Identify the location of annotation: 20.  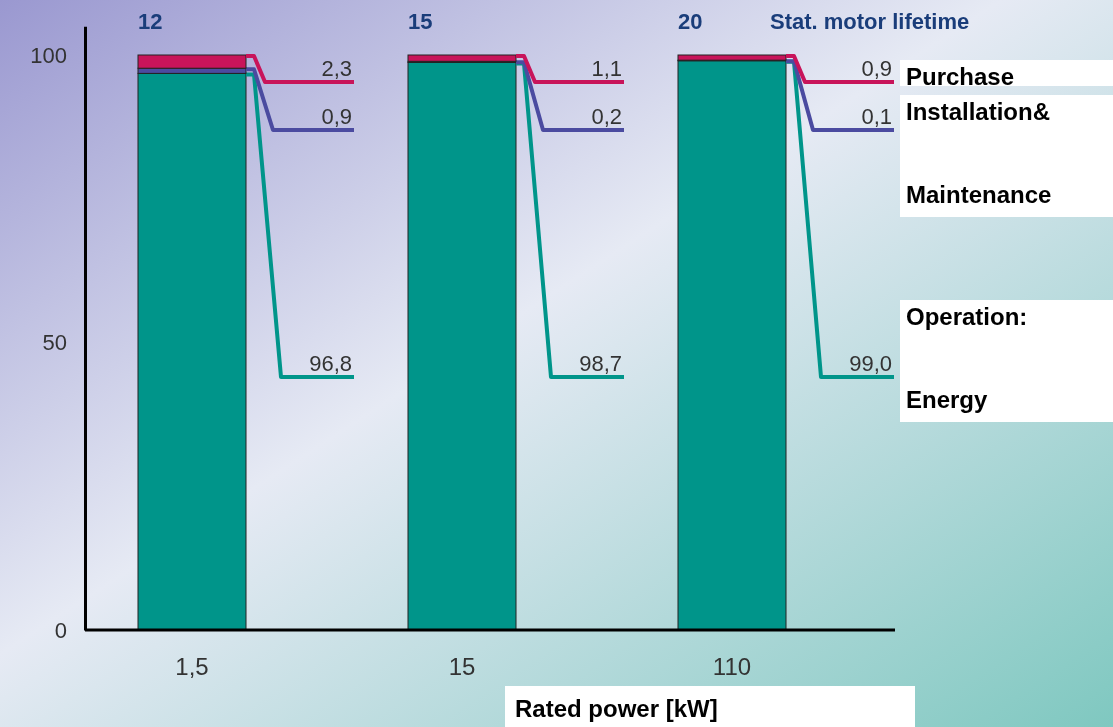
(690, 21).